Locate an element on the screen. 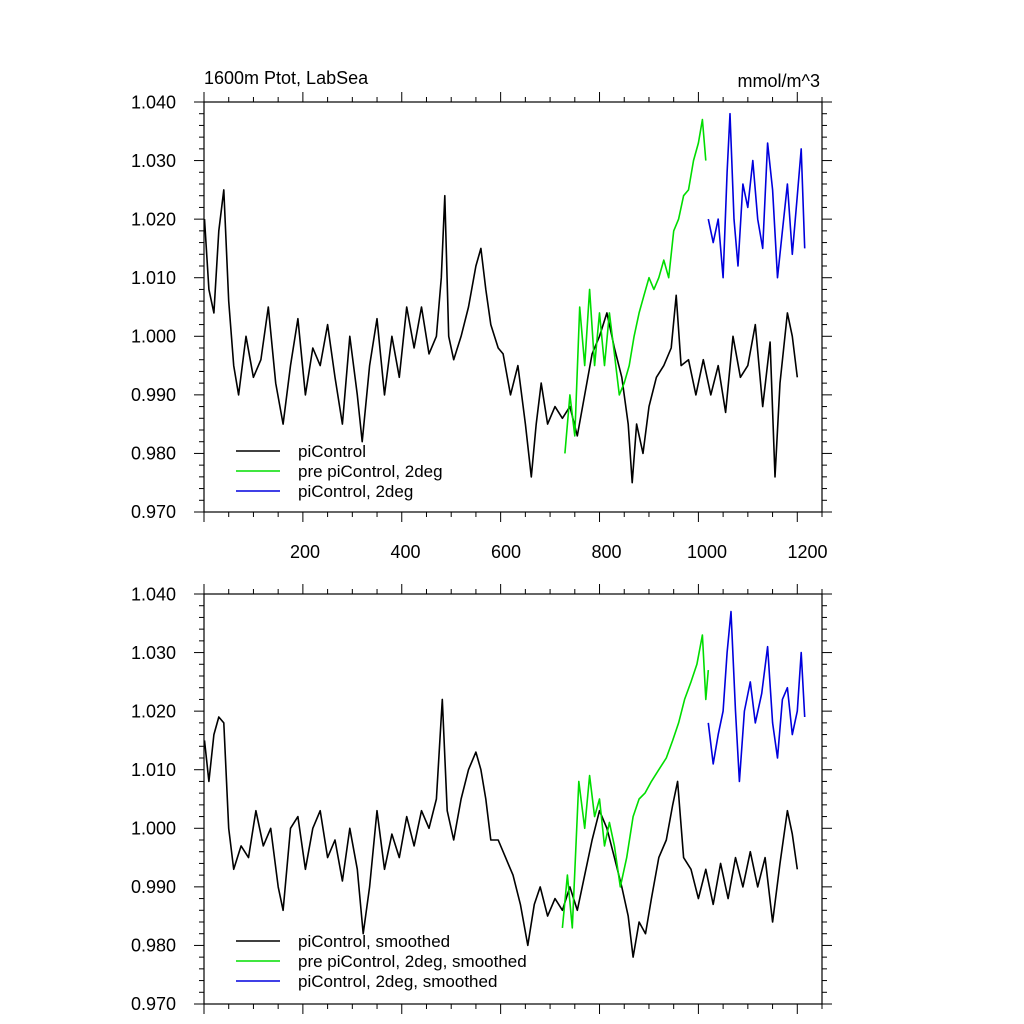 This screenshot has width=1024, height=1024. legend-label: pre piControl, 2deg is located at coordinates (370, 471).